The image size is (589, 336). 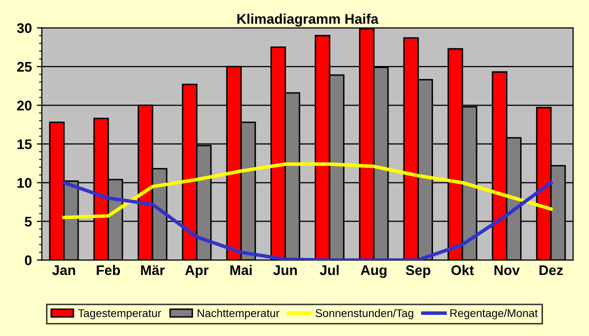 What do you see at coordinates (28, 221) in the screenshot?
I see `y-tick-label: 5` at bounding box center [28, 221].